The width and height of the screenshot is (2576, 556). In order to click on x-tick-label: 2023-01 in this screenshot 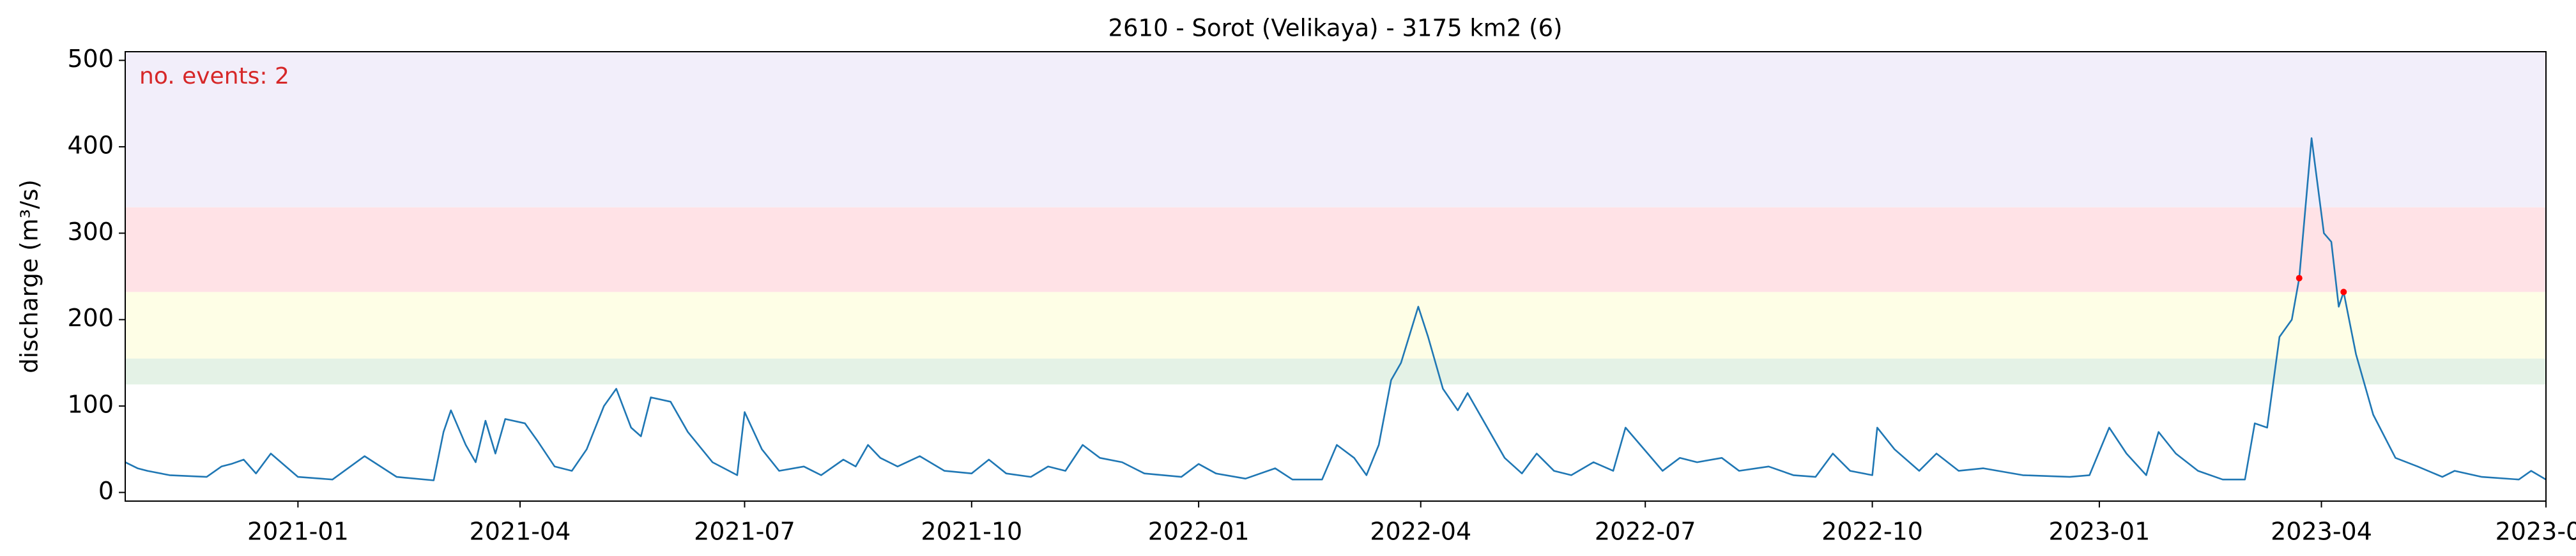, I will do `click(2099, 532)`.